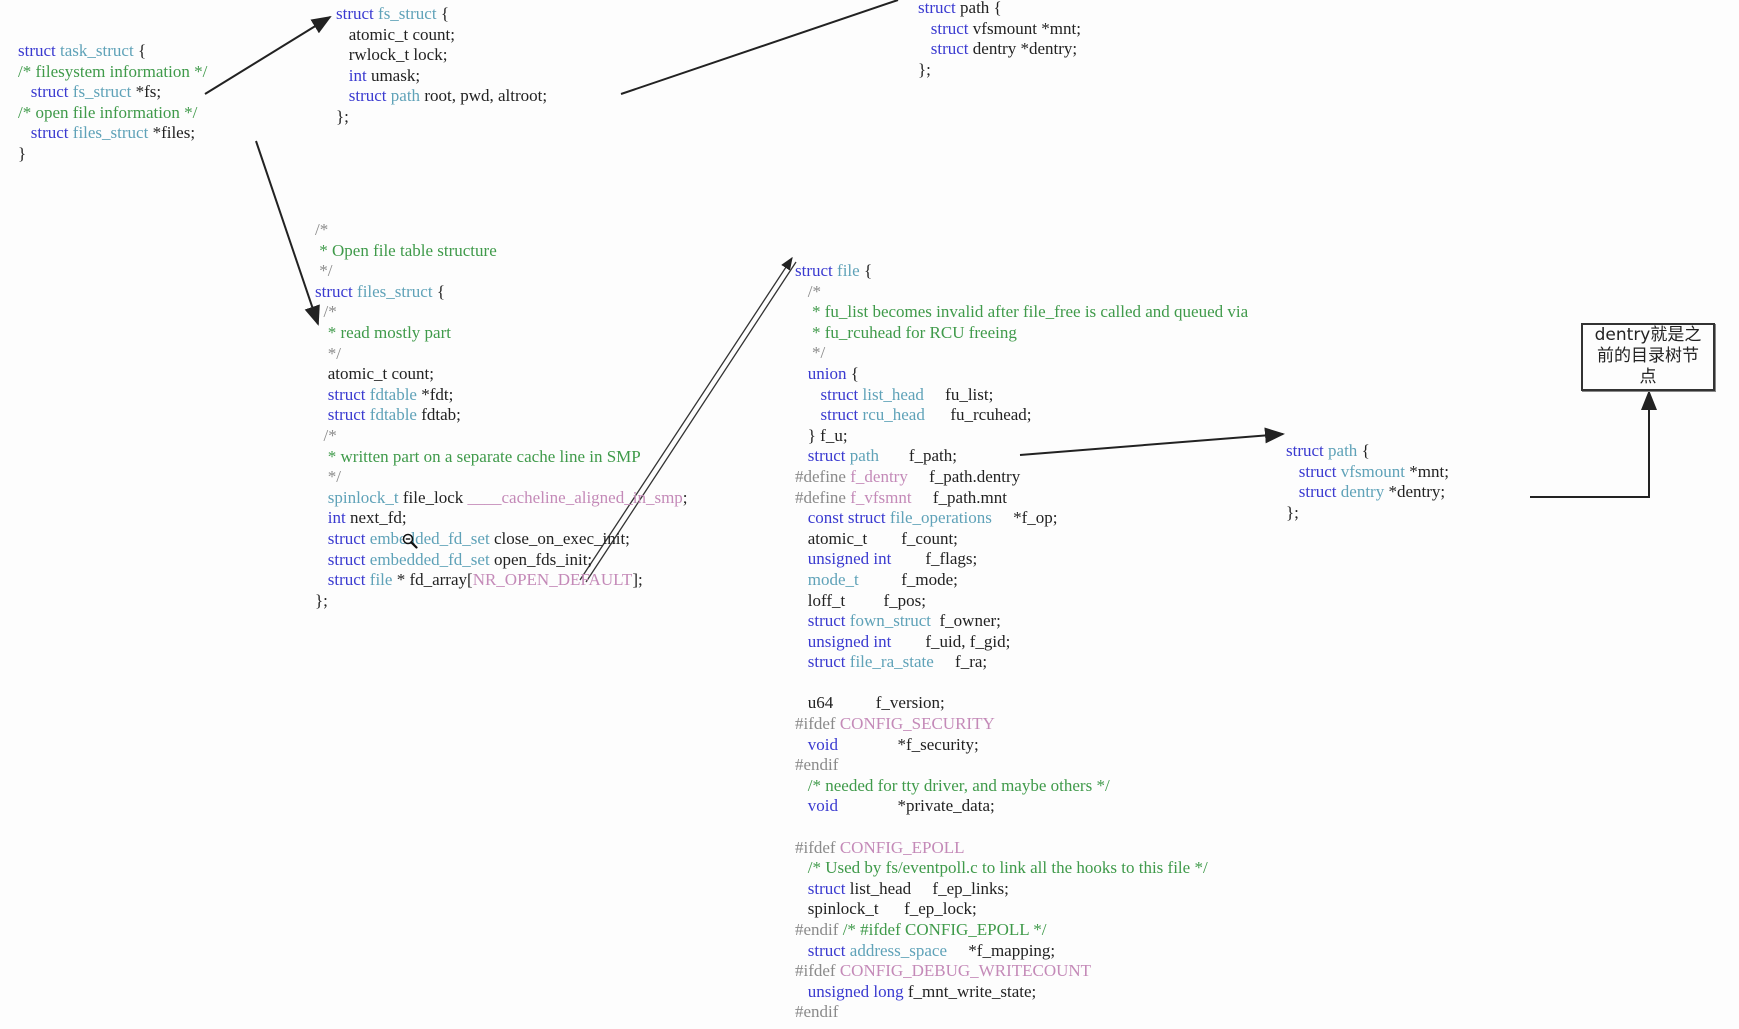  Describe the element at coordinates (970, 991) in the screenshot. I see `code-token: f_mnt_write_state;` at that location.